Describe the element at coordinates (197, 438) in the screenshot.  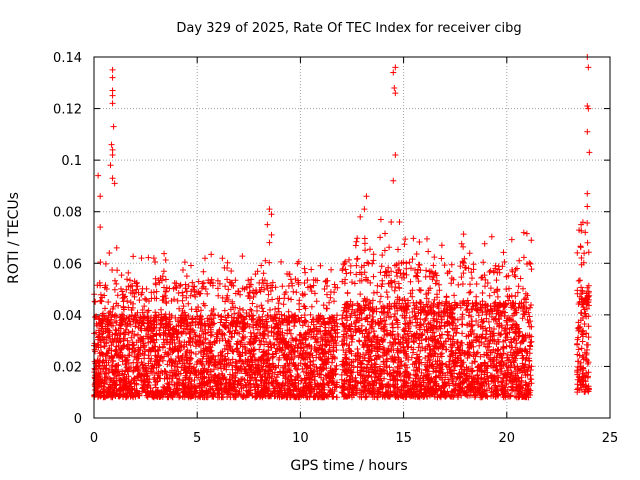
I see `x-tick-label: 5` at that location.